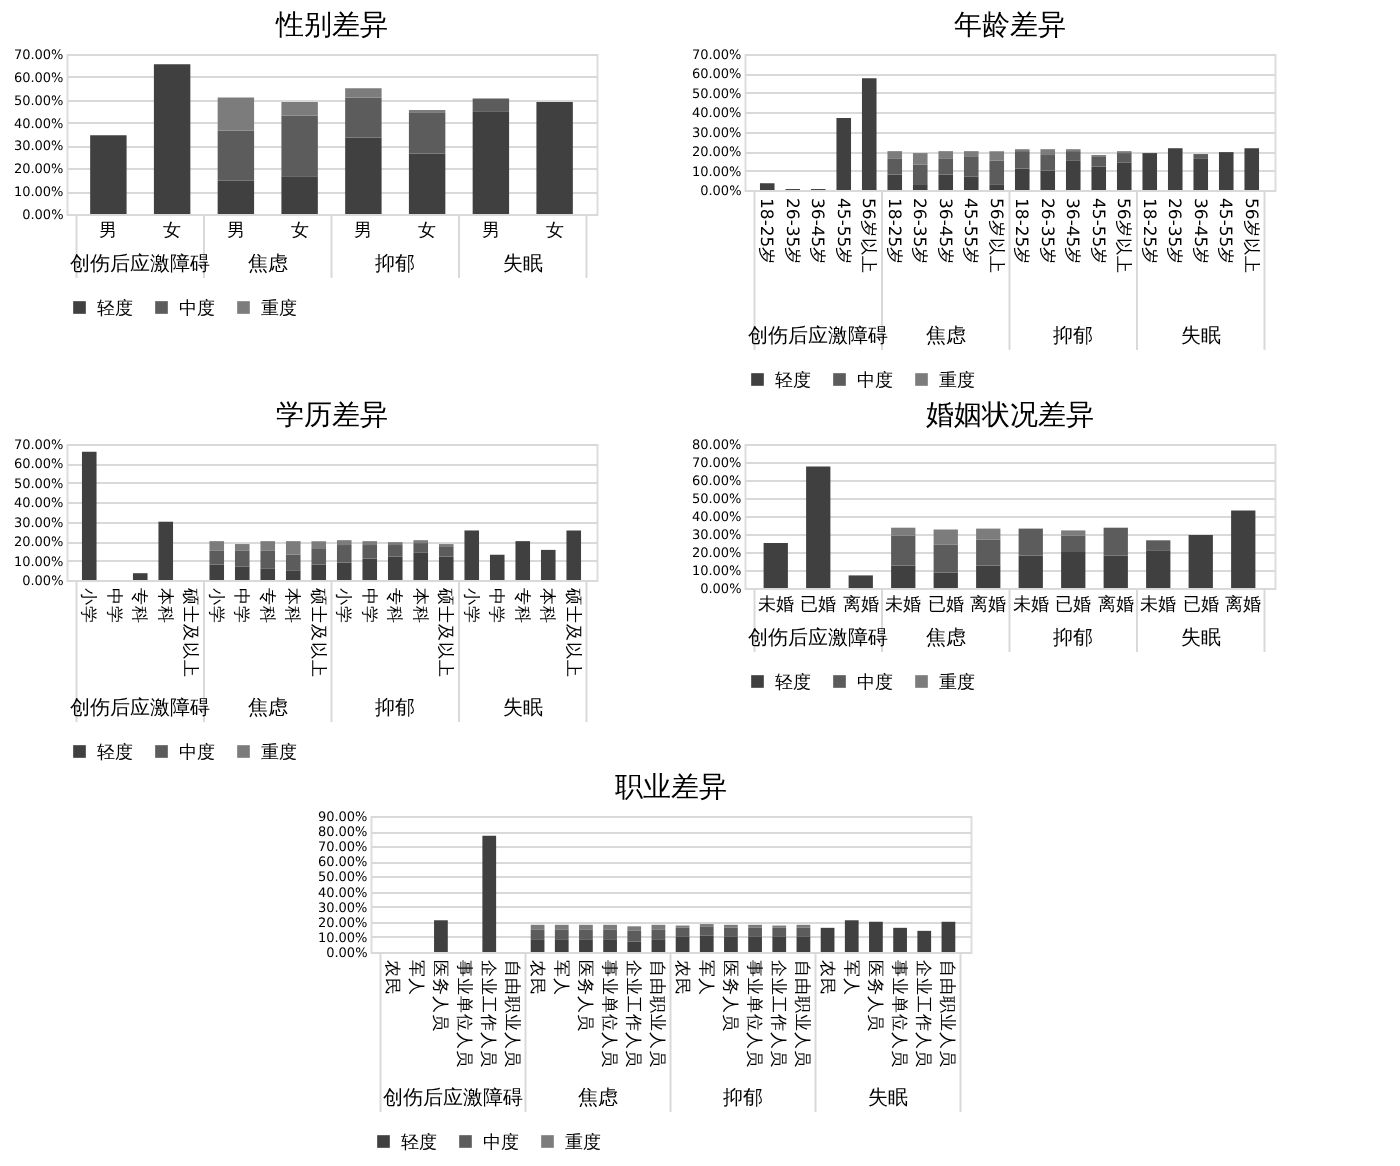 Image resolution: width=1400 pixels, height=1166 pixels. Describe the element at coordinates (1073, 638) in the screenshot. I see `text: 抑郁` at that location.